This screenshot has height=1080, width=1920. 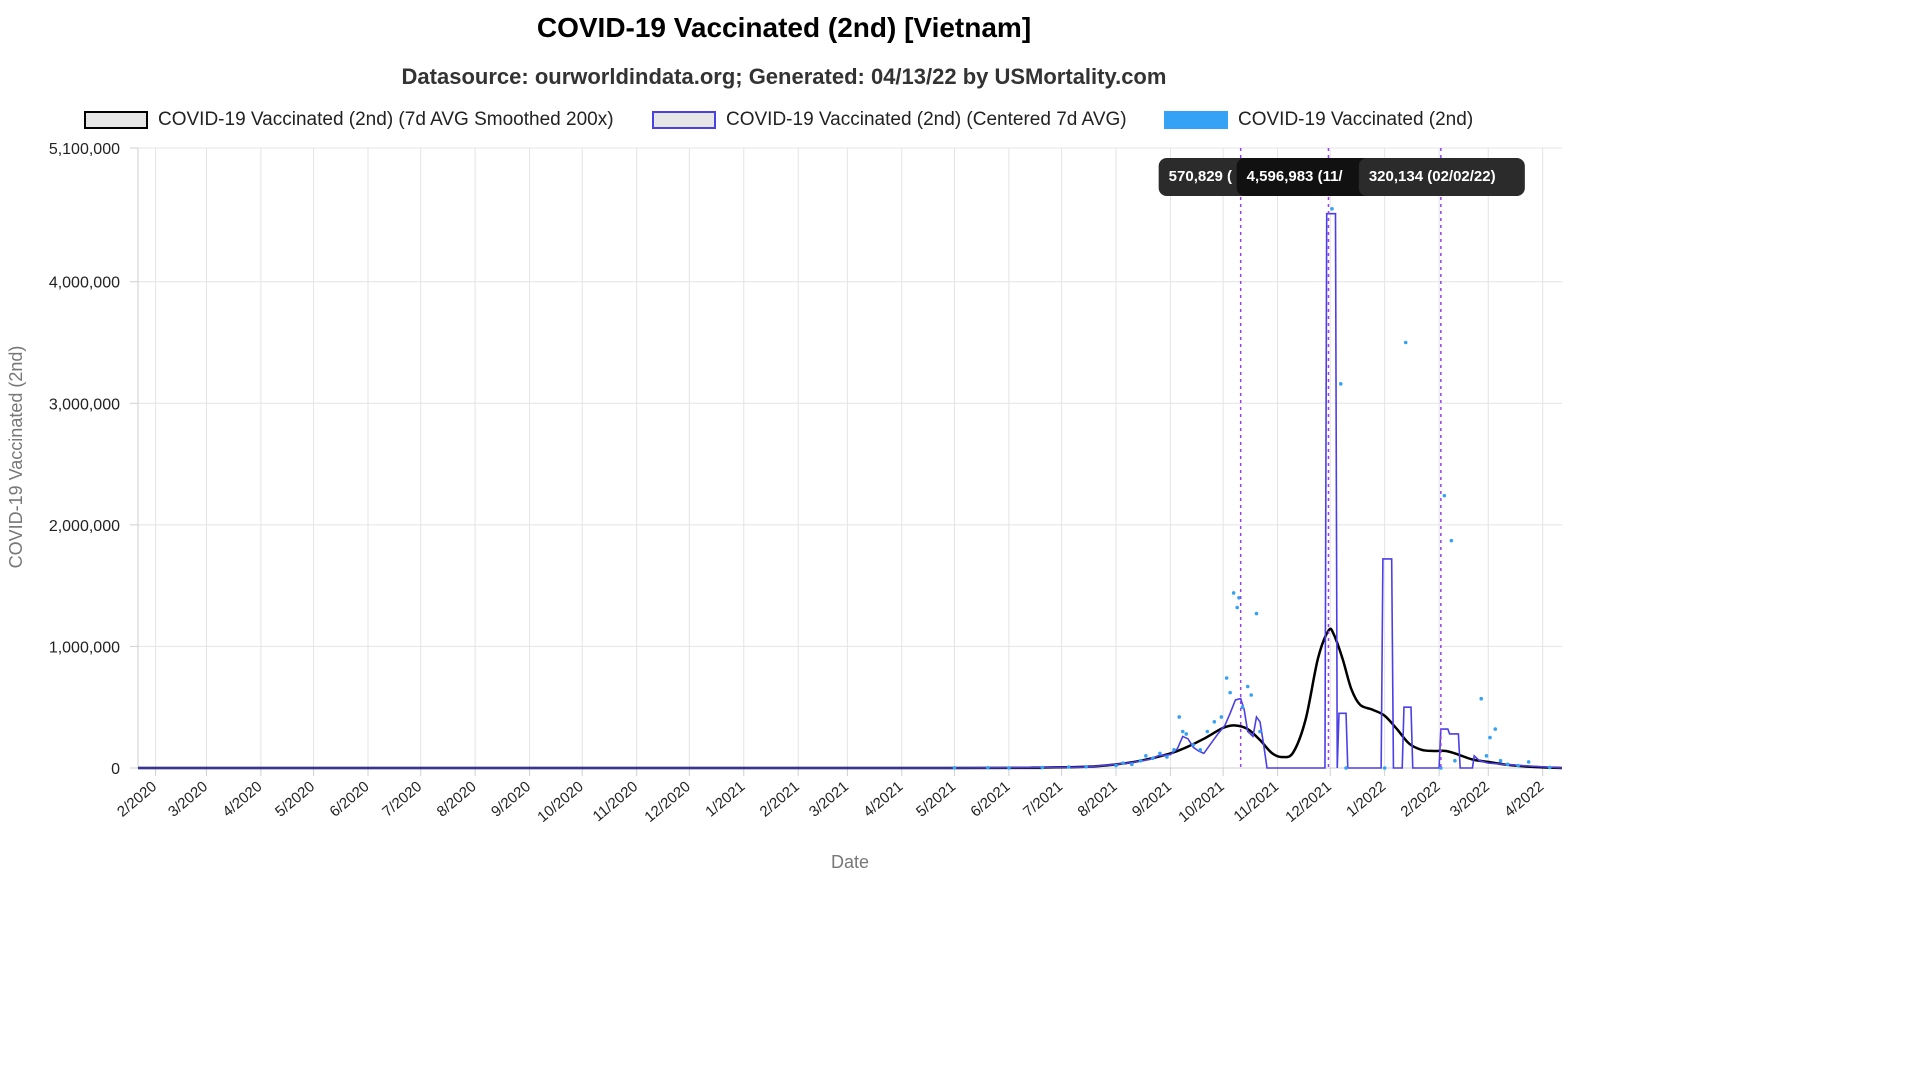 I want to click on x-tick-label: 3/2021, so click(x=829, y=799).